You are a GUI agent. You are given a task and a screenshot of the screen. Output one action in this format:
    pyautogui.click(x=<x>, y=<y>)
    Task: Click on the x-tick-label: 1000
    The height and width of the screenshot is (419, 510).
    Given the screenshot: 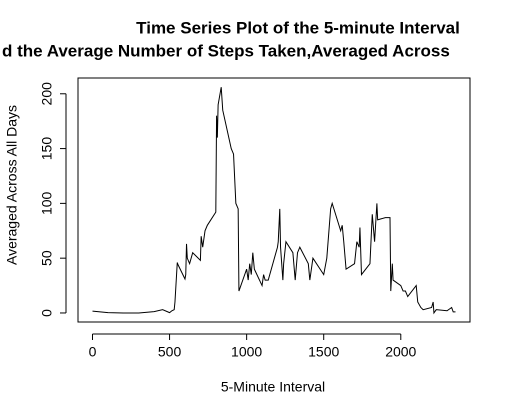 What is the action you would take?
    pyautogui.click(x=246, y=352)
    